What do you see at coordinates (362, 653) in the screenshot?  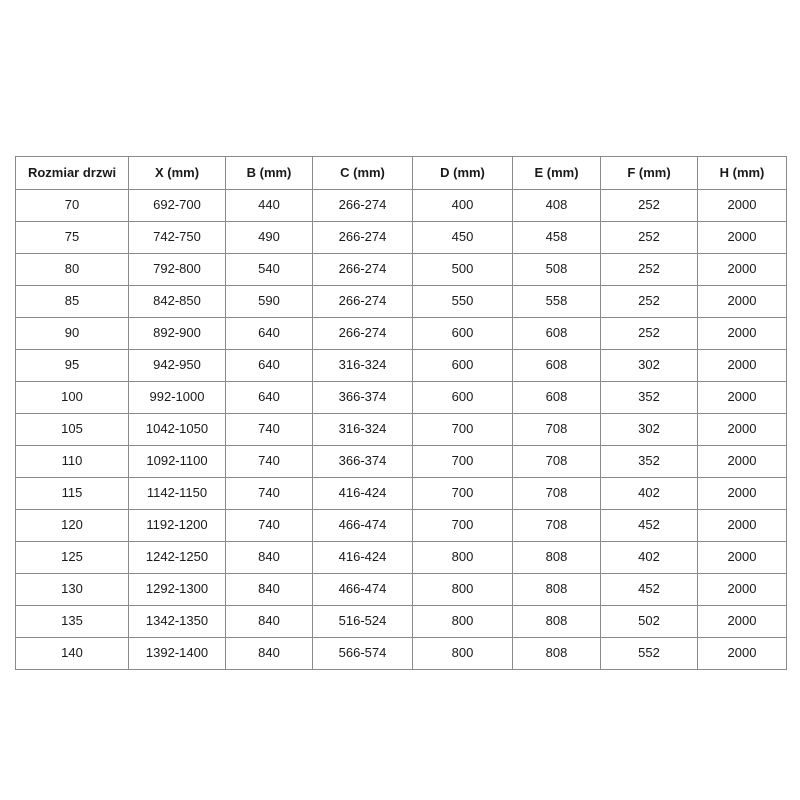 I see `cell-value: 566-574` at bounding box center [362, 653].